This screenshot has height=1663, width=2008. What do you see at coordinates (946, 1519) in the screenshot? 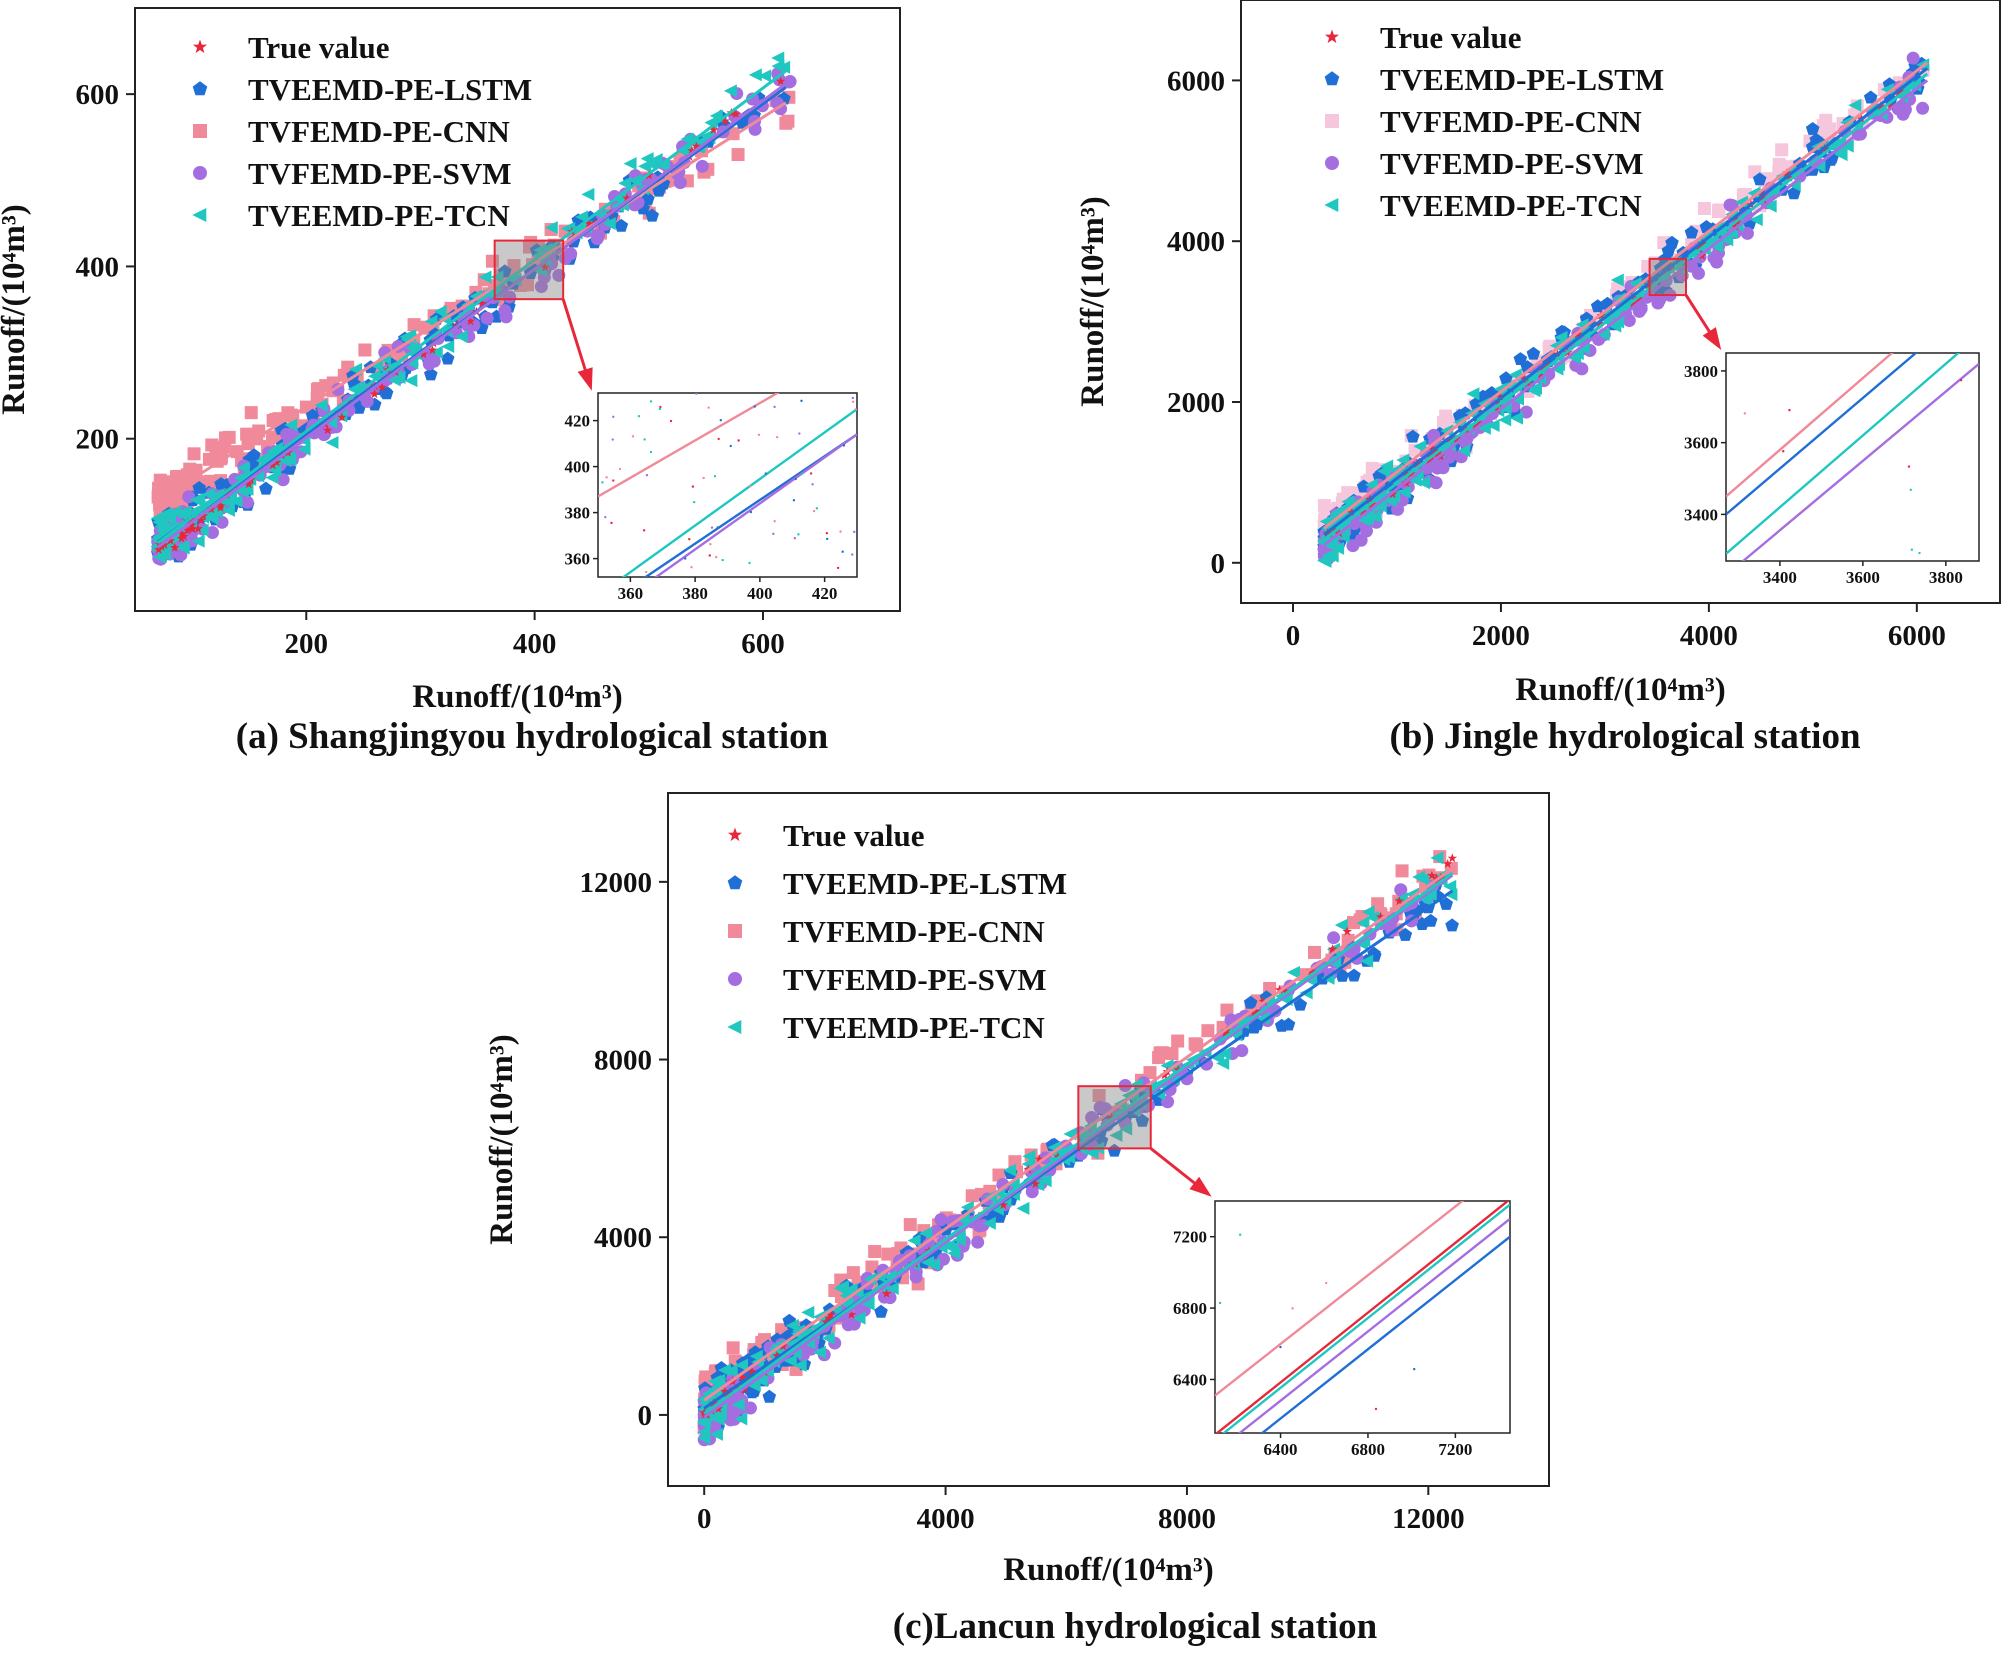
I see `x-tick-label: 4000` at bounding box center [946, 1519].